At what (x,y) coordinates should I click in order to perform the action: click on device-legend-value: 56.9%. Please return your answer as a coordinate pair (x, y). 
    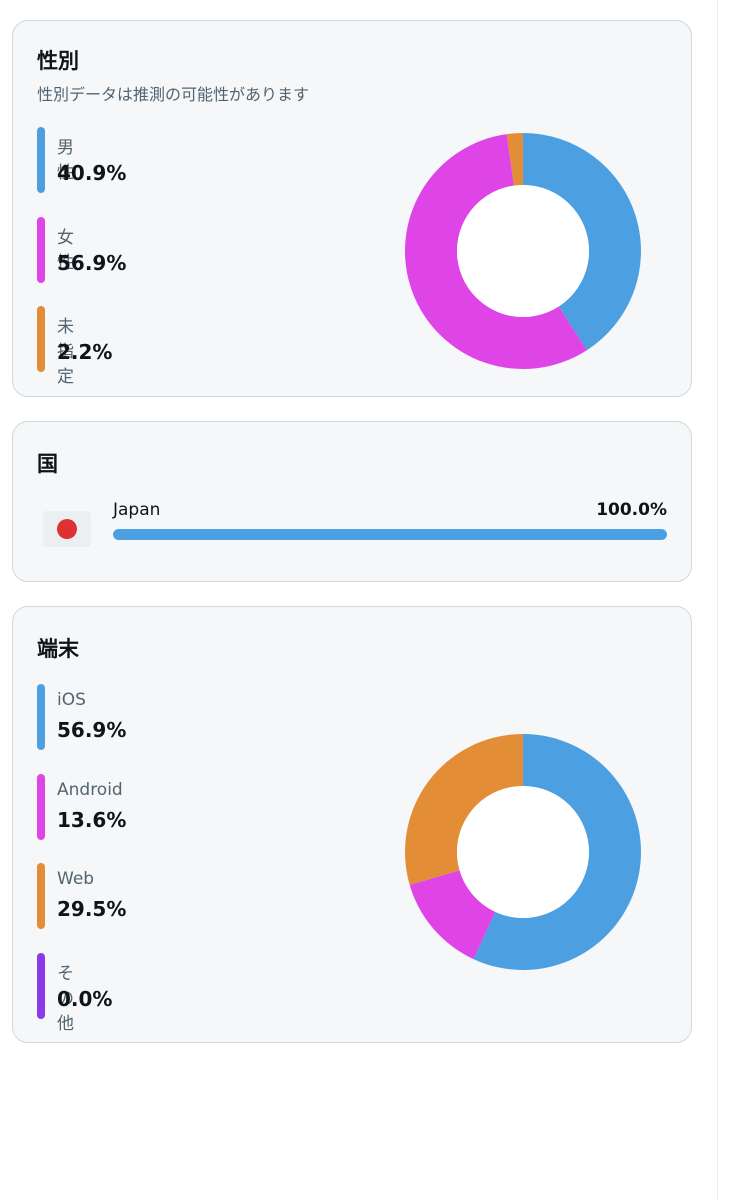
    Looking at the image, I should click on (92, 730).